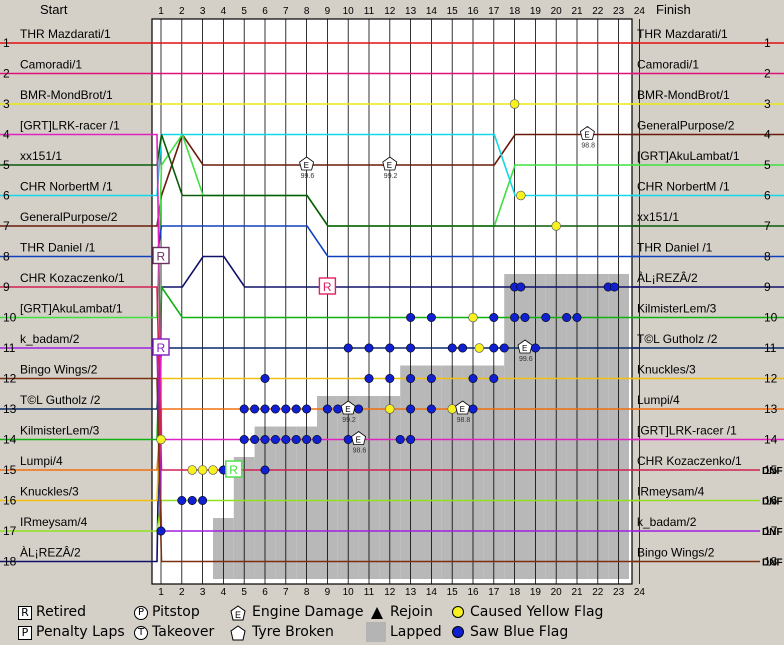 The height and width of the screenshot is (645, 784). I want to click on engine-damage-letter: E, so click(389, 165).